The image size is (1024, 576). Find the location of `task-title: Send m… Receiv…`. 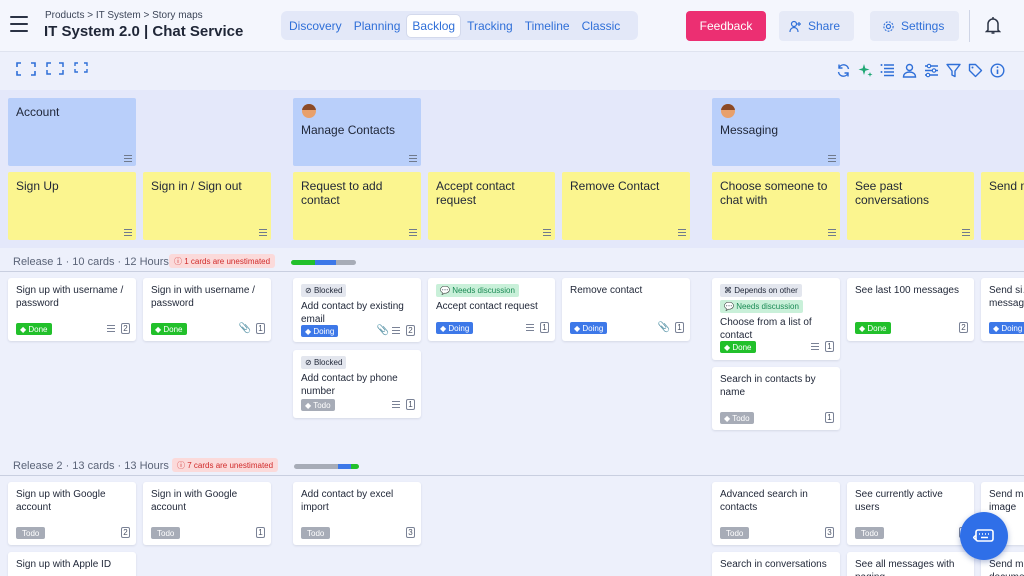

task-title: Send m… Receiv… is located at coordinates (1006, 186).